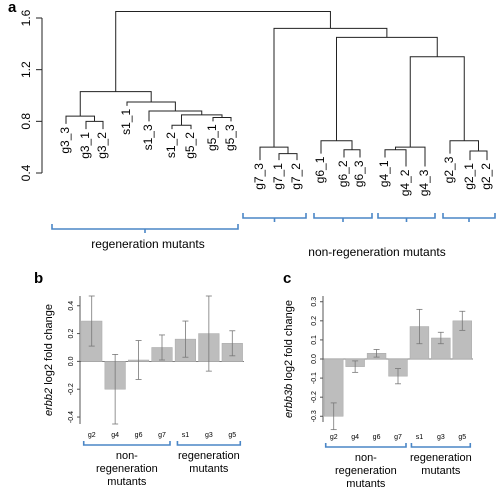 Image resolution: width=500 pixels, height=489 pixels. Describe the element at coordinates (405, 182) in the screenshot. I see `leaf-label: g4_2` at that location.